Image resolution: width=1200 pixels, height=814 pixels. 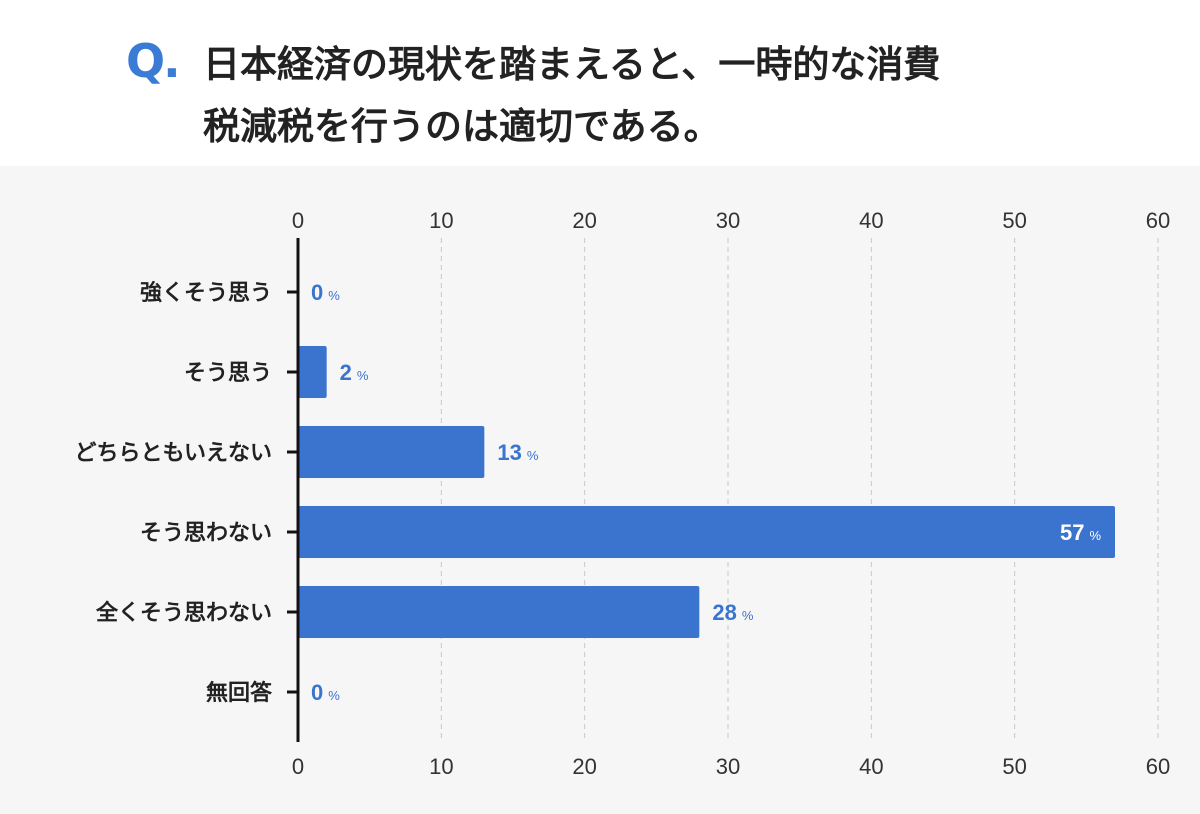 What do you see at coordinates (517, 452) in the screenshot?
I see `value-label: 13%` at bounding box center [517, 452].